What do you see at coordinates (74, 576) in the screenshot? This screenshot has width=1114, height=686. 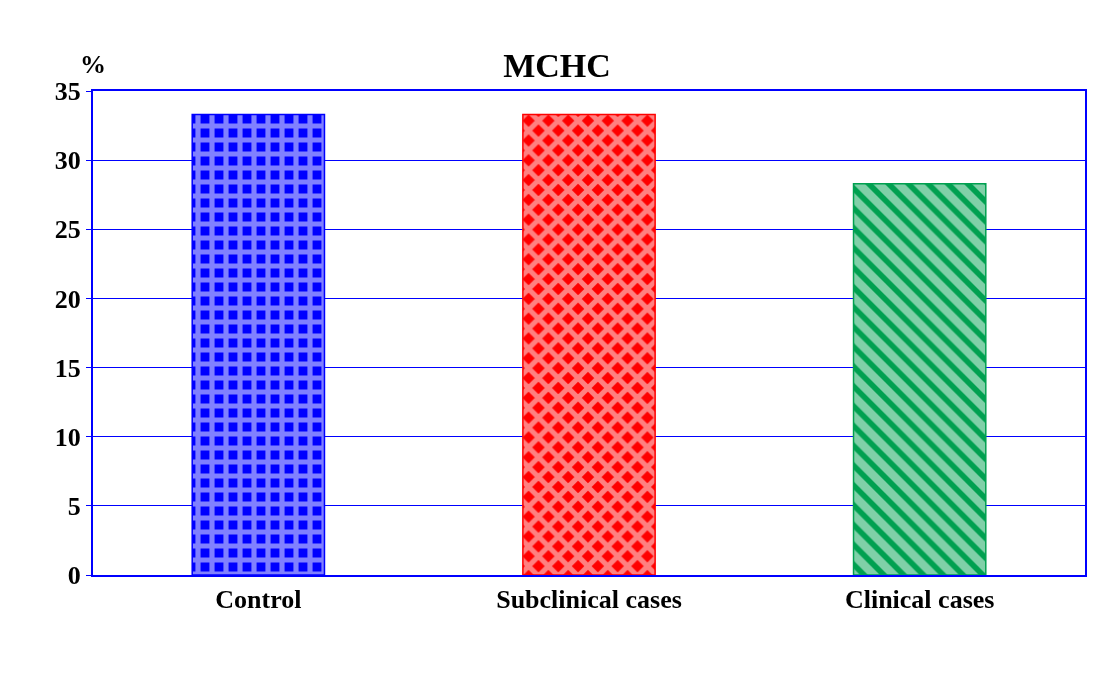 I see `y-tick-label: 0` at bounding box center [74, 576].